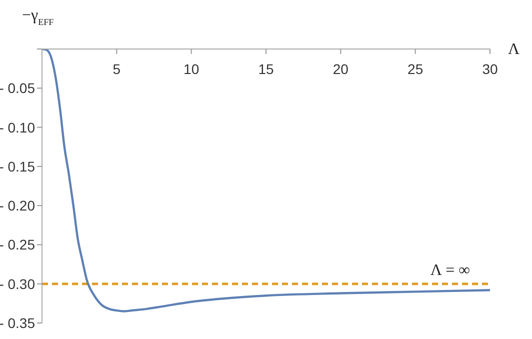  Describe the element at coordinates (340, 69) in the screenshot. I see `x-tick-label: 20` at that location.